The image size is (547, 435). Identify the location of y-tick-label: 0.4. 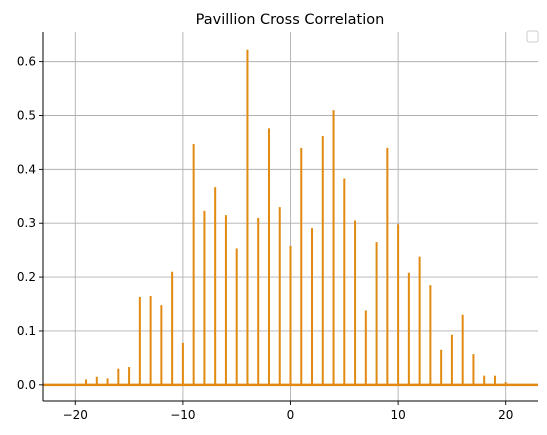
(26, 169).